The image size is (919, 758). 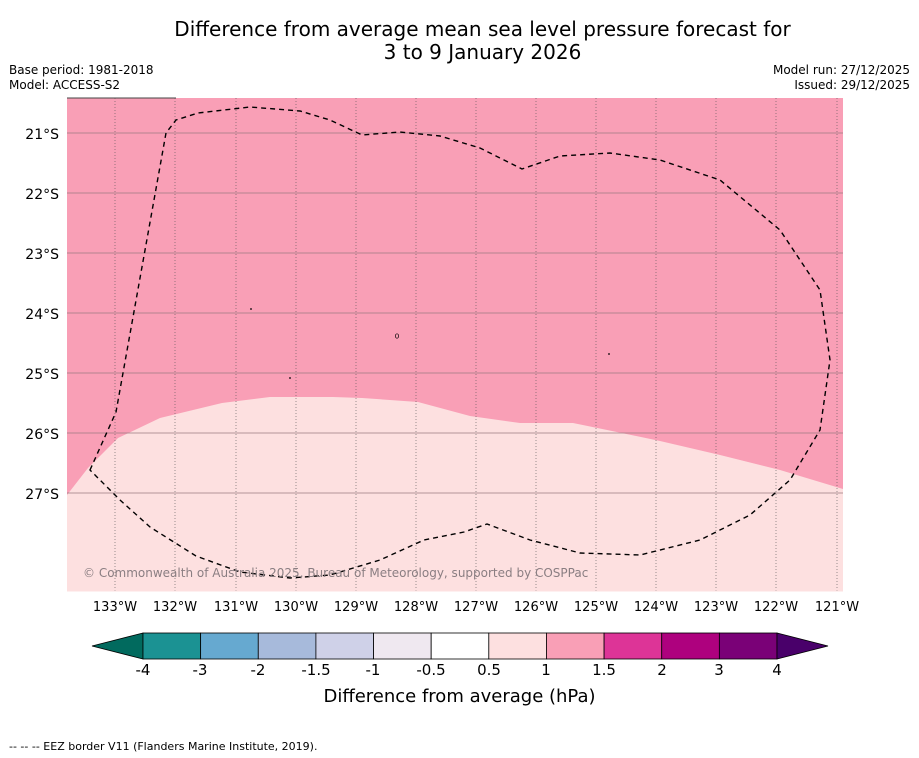 I want to click on cb-tick-label: -1, so click(x=373, y=670).